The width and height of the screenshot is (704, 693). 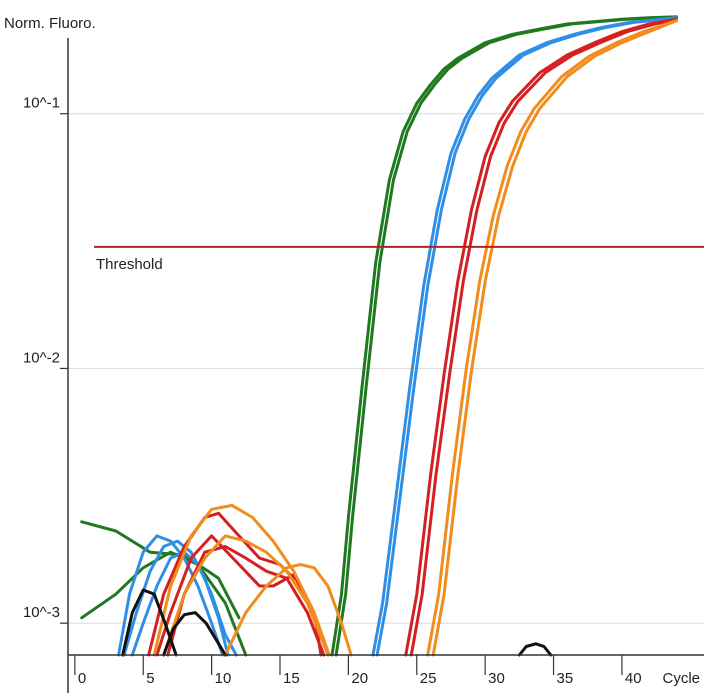 I want to click on x-tick-label-0: 0, so click(x=82, y=678).